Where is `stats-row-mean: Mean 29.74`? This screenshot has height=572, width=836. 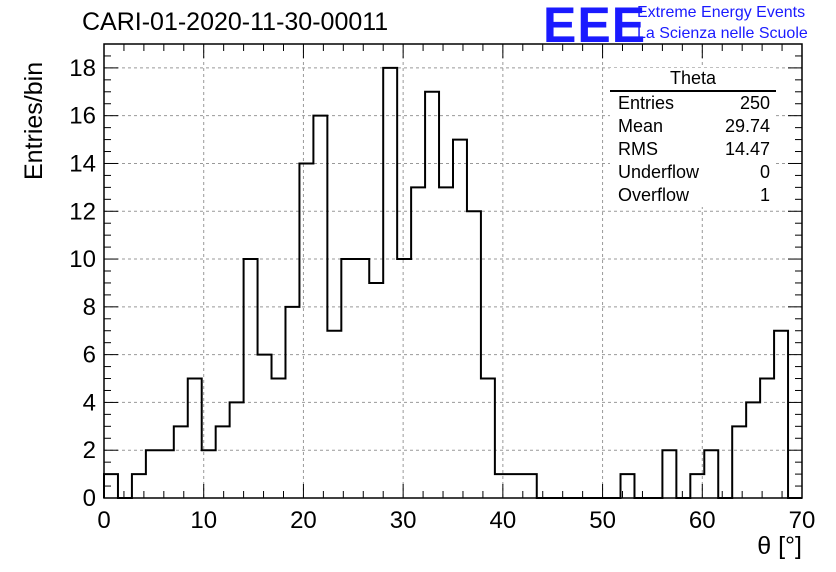
stats-row-mean: Mean 29.74 is located at coordinates (693, 126).